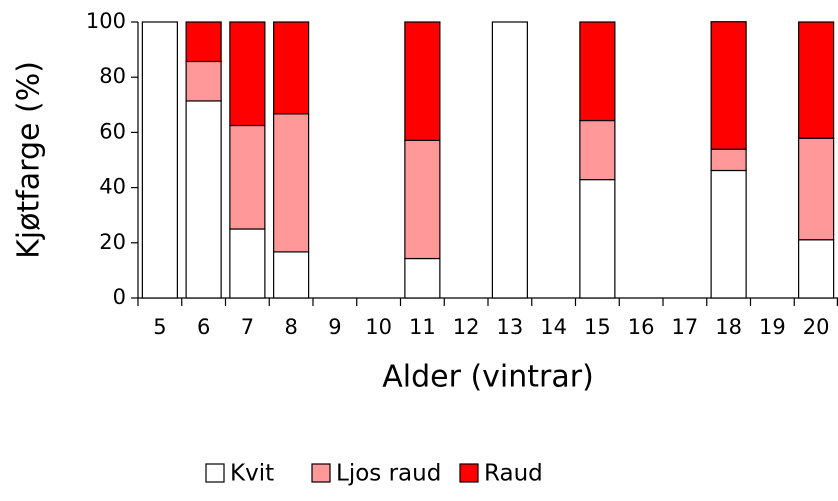  What do you see at coordinates (772, 327) in the screenshot?
I see `x-tick-label: 19` at bounding box center [772, 327].